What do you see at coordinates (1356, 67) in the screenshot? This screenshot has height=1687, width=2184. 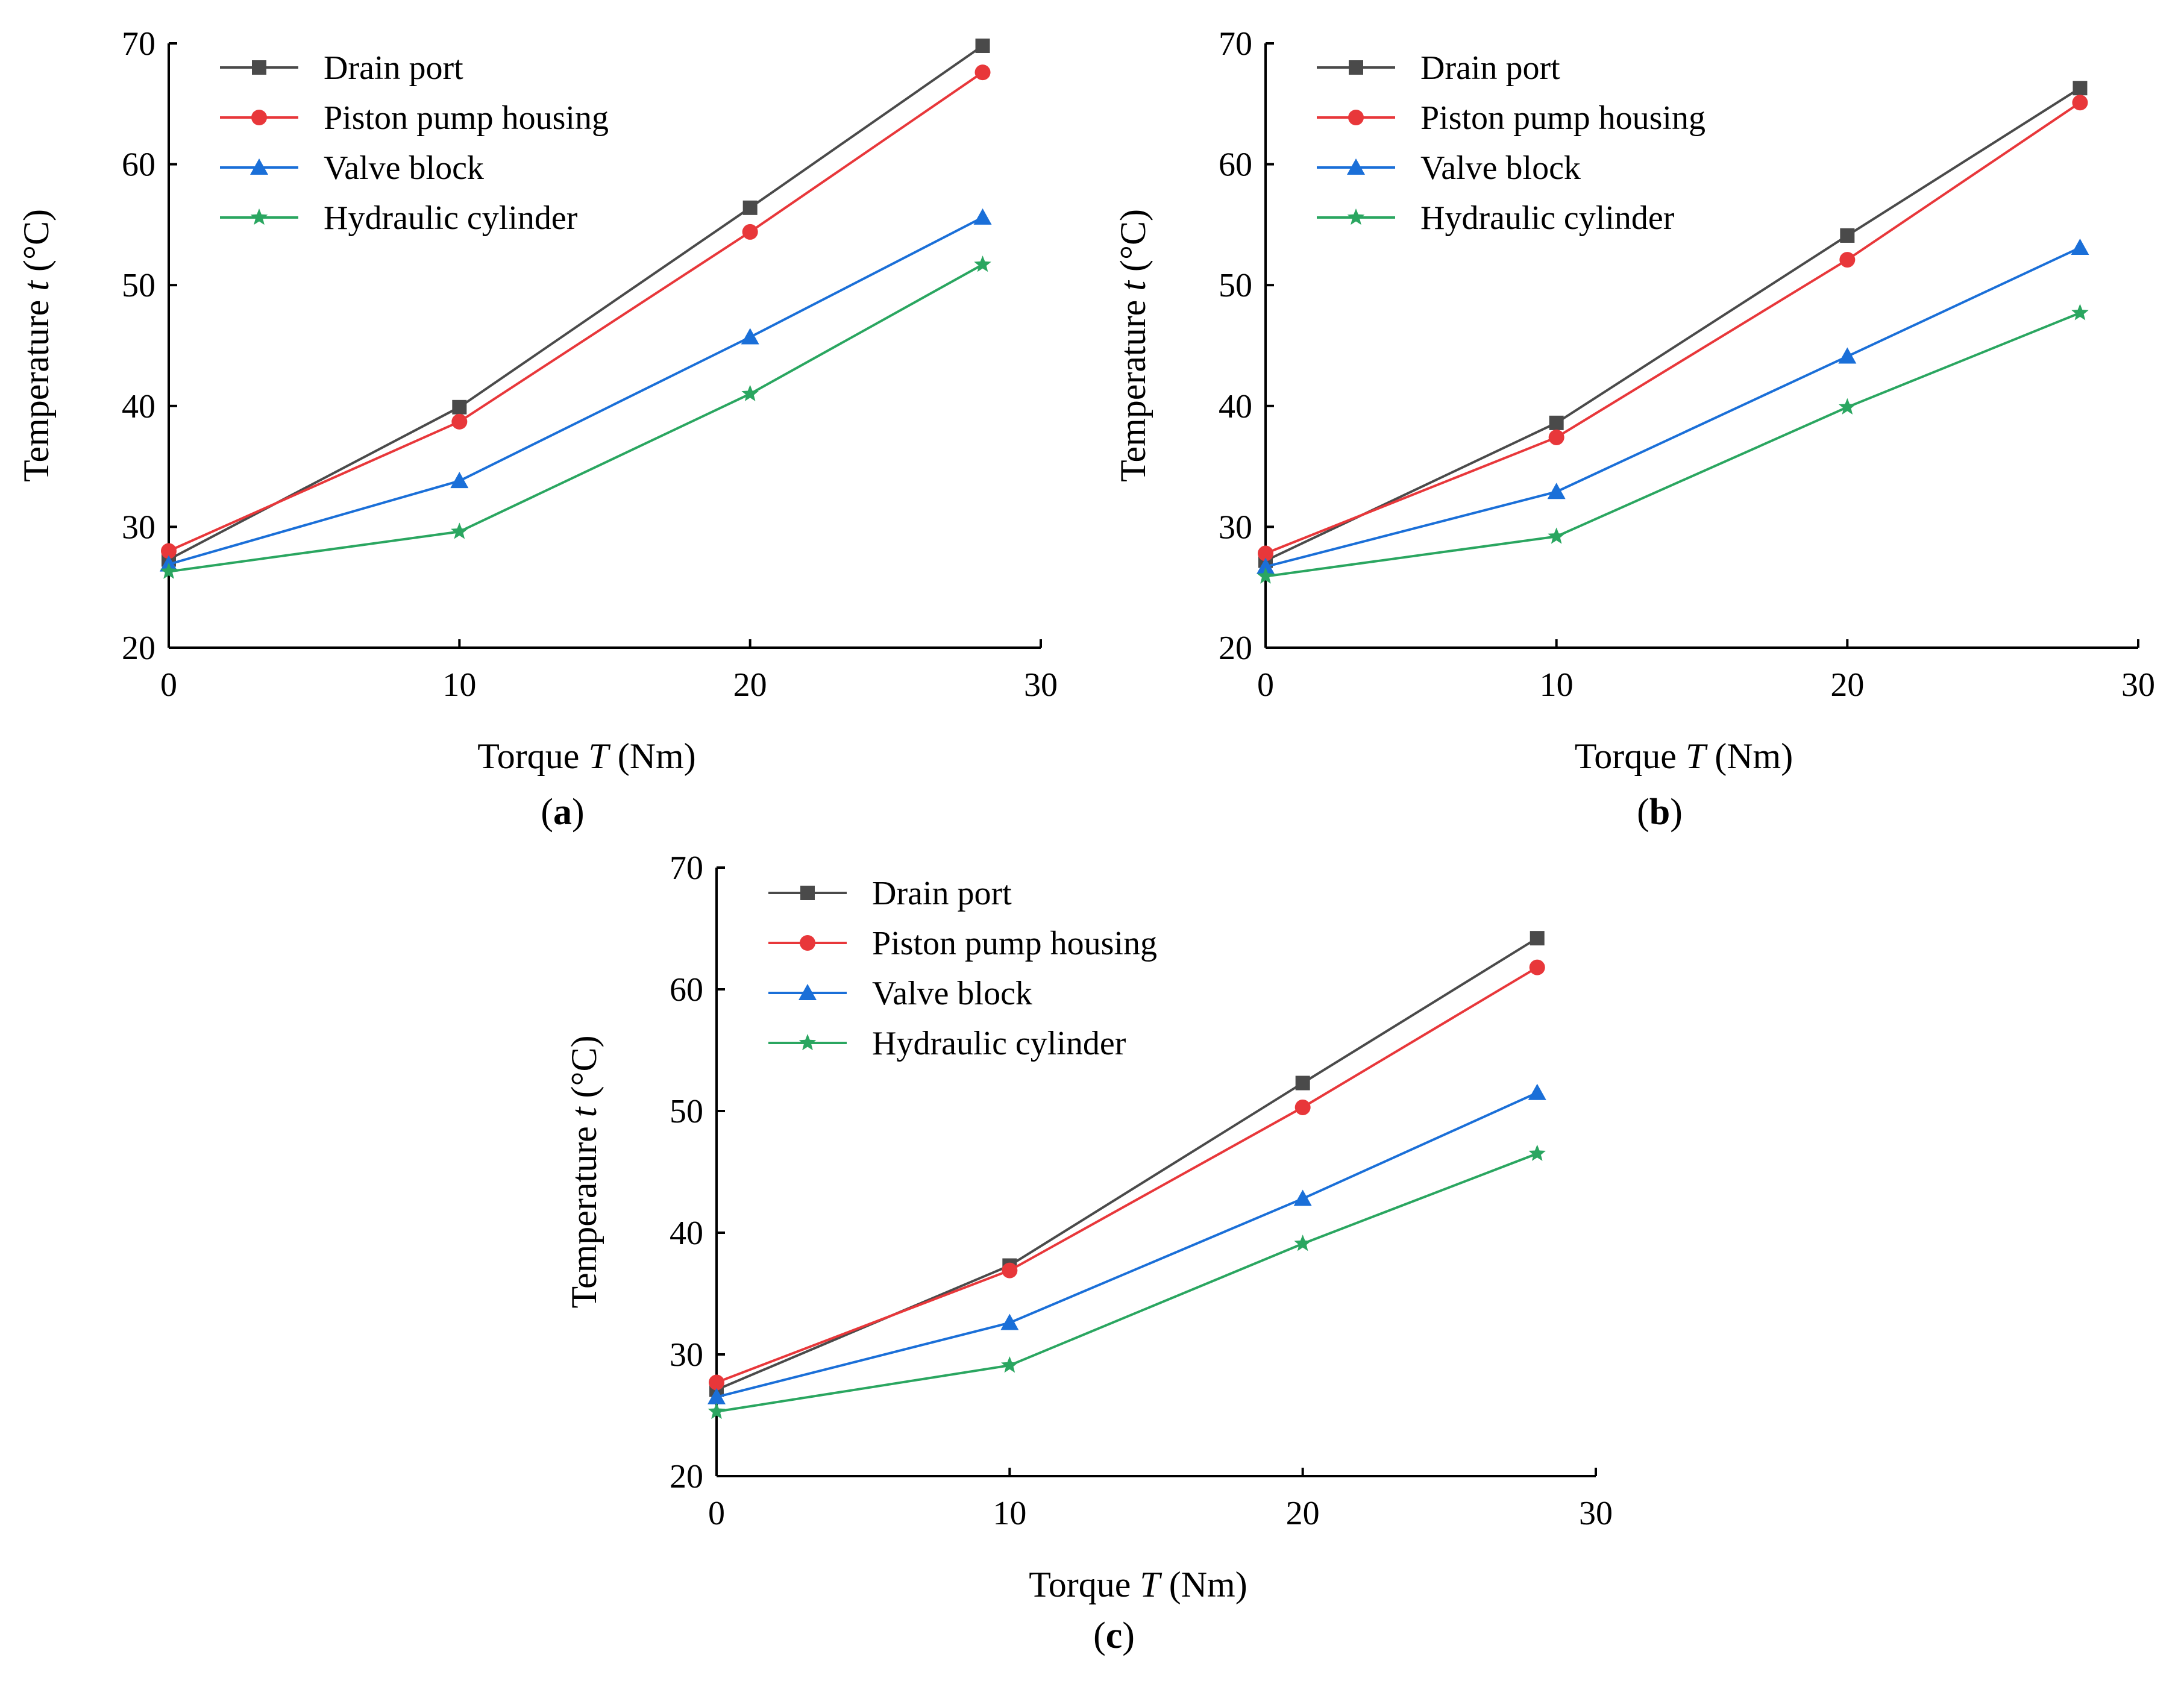 I see `legend-marker-drain` at bounding box center [1356, 67].